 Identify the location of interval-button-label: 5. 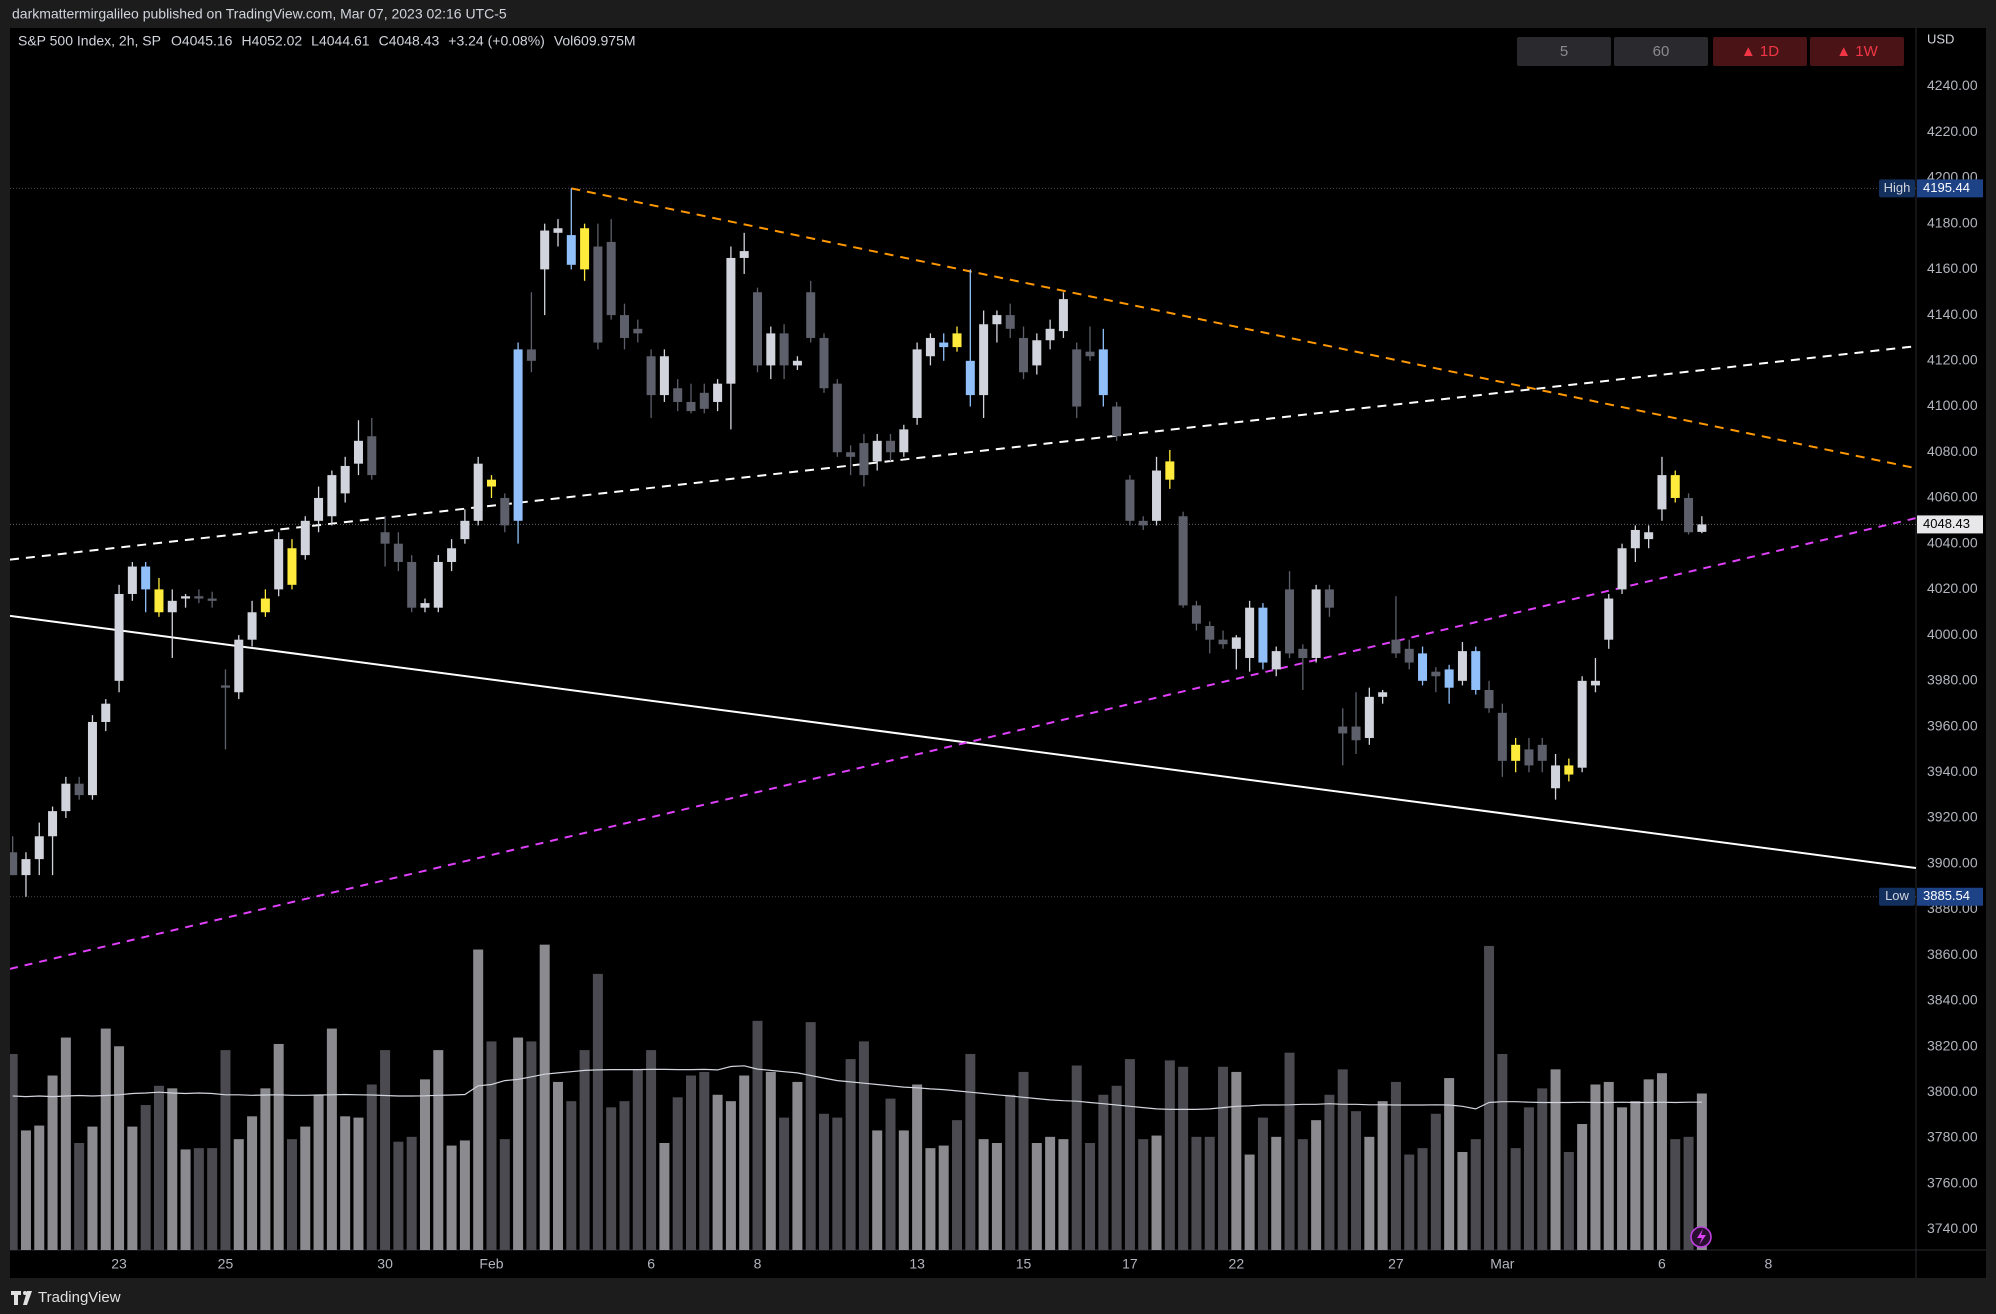
(1564, 51).